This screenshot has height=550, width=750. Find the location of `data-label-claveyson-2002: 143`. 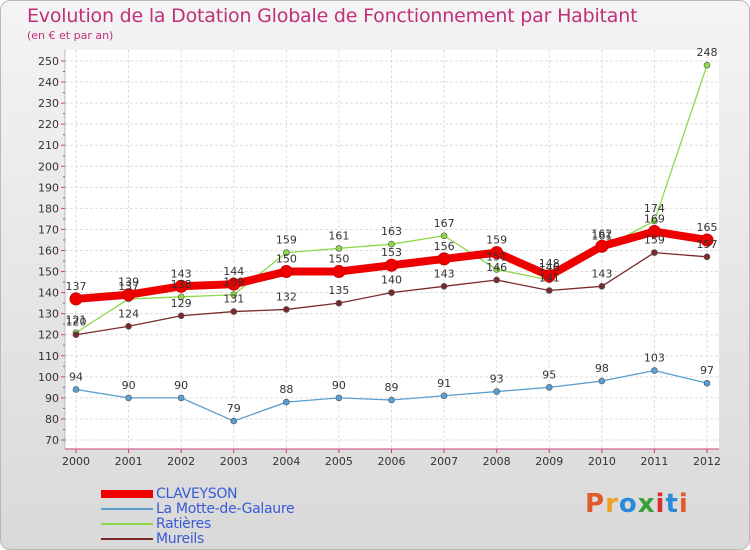

data-label-claveyson-2002: 143 is located at coordinates (181, 273).